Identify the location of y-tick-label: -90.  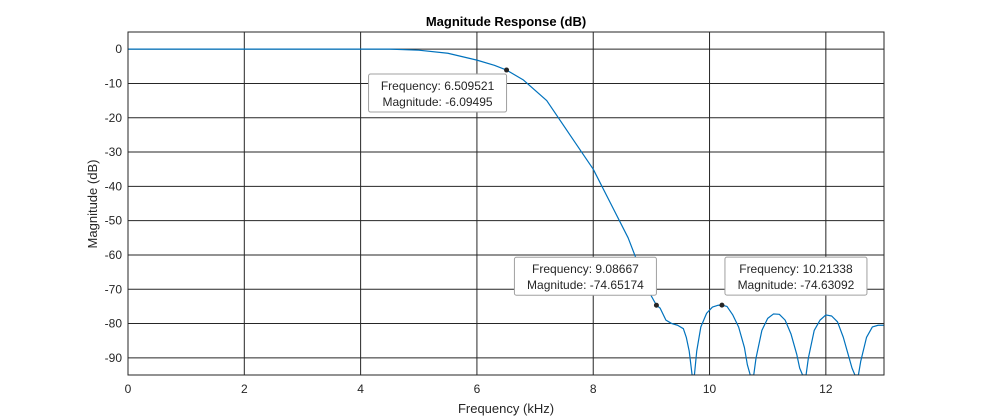
(114, 358).